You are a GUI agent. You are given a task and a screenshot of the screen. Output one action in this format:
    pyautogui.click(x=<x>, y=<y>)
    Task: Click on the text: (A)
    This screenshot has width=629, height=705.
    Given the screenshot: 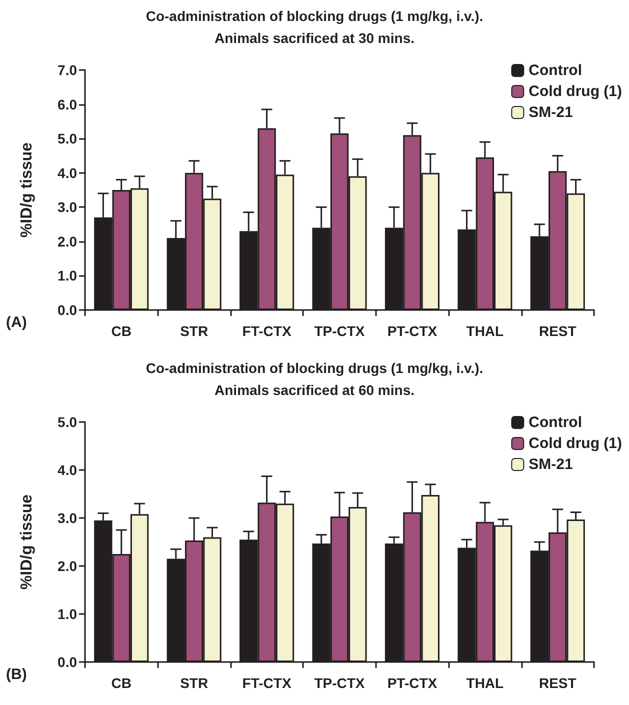 What is the action you would take?
    pyautogui.click(x=16, y=322)
    